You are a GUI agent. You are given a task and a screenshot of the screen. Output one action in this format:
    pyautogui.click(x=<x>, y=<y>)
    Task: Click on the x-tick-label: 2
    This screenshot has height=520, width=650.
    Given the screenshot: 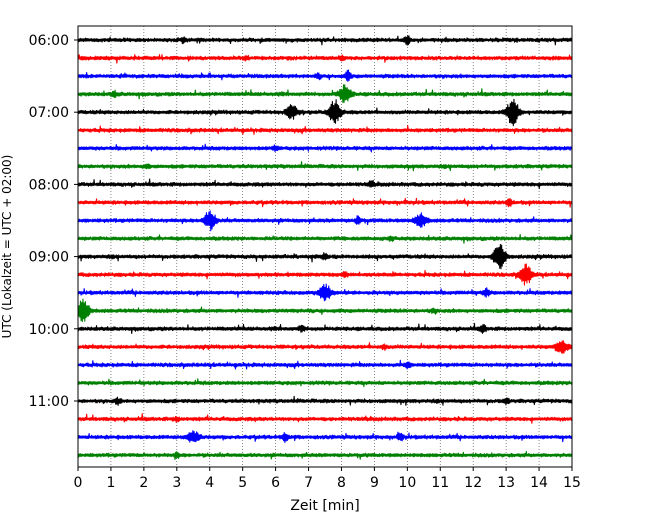 What is the action you would take?
    pyautogui.click(x=143, y=483)
    